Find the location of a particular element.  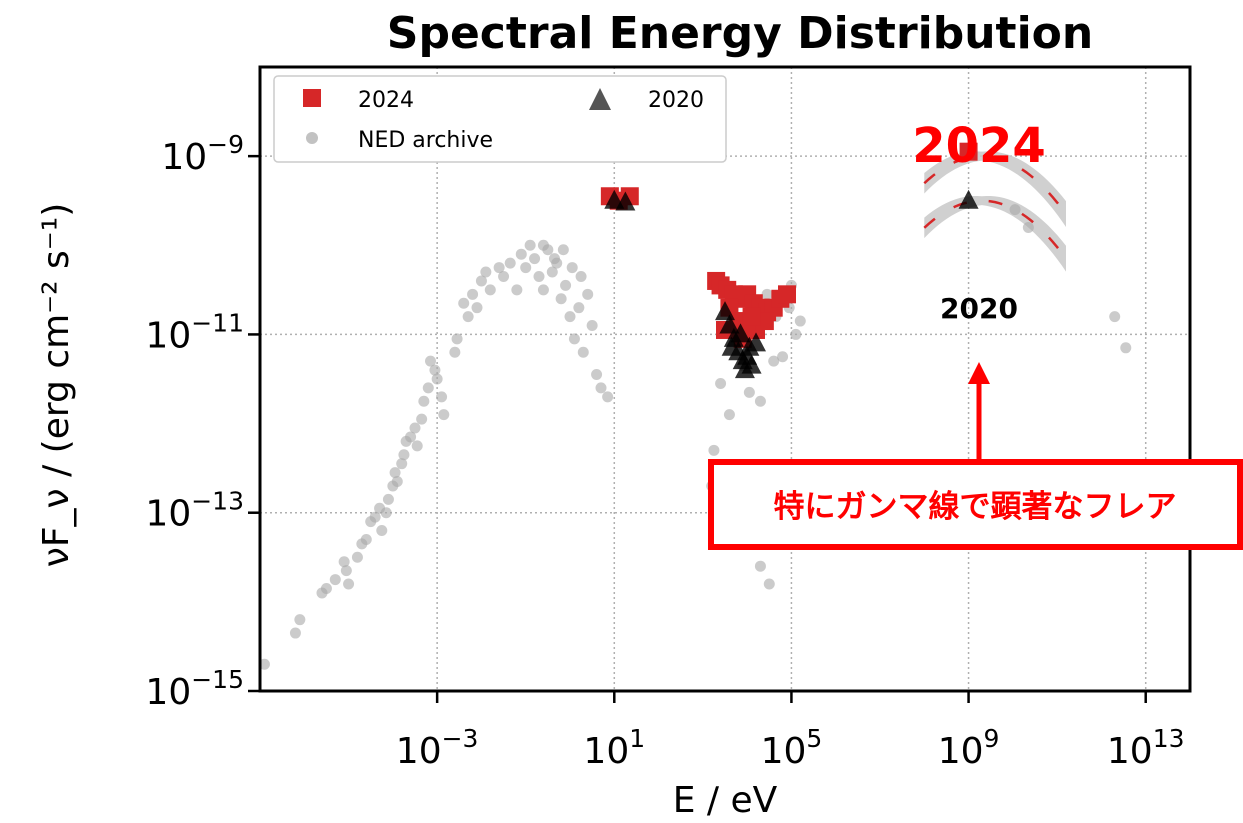

chart-title: Spectral Energy Distribution is located at coordinates (740, 33).